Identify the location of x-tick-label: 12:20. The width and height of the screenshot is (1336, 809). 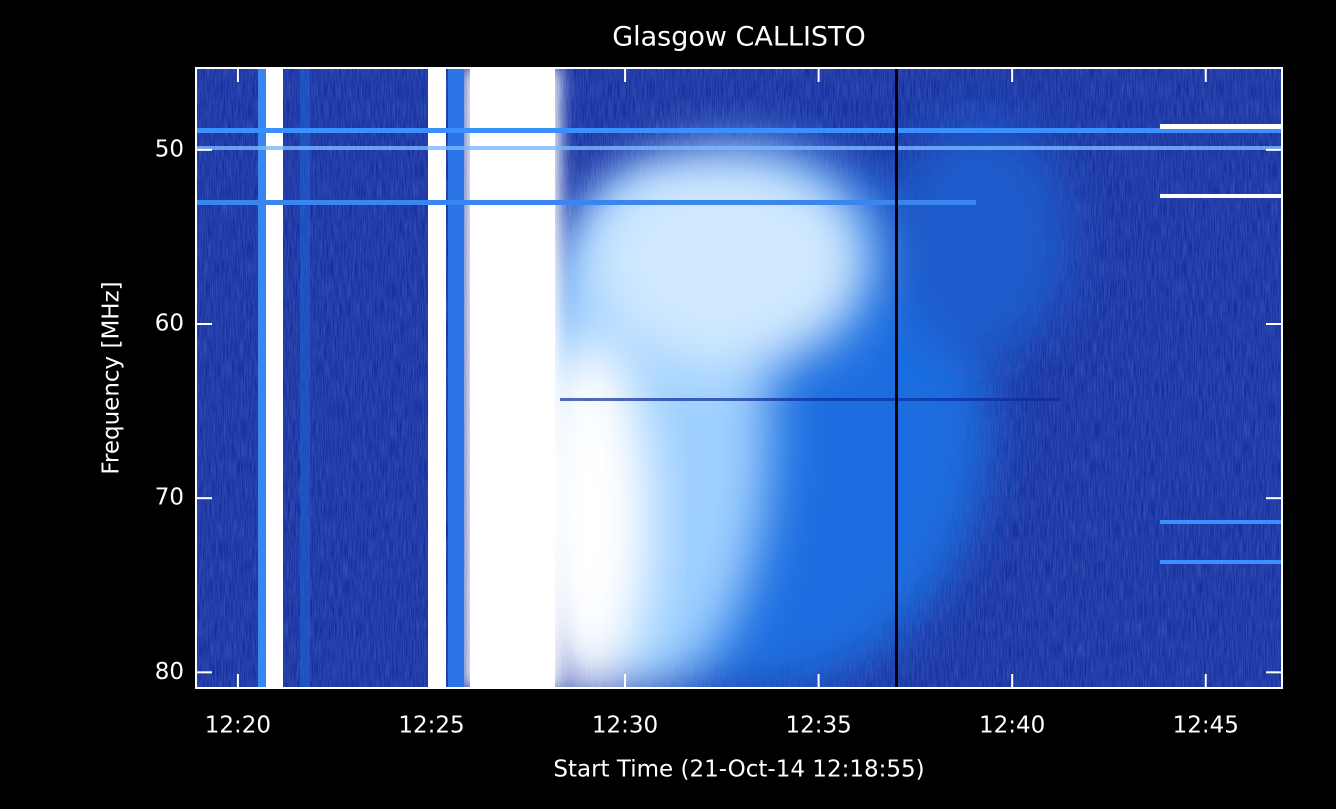
(238, 726).